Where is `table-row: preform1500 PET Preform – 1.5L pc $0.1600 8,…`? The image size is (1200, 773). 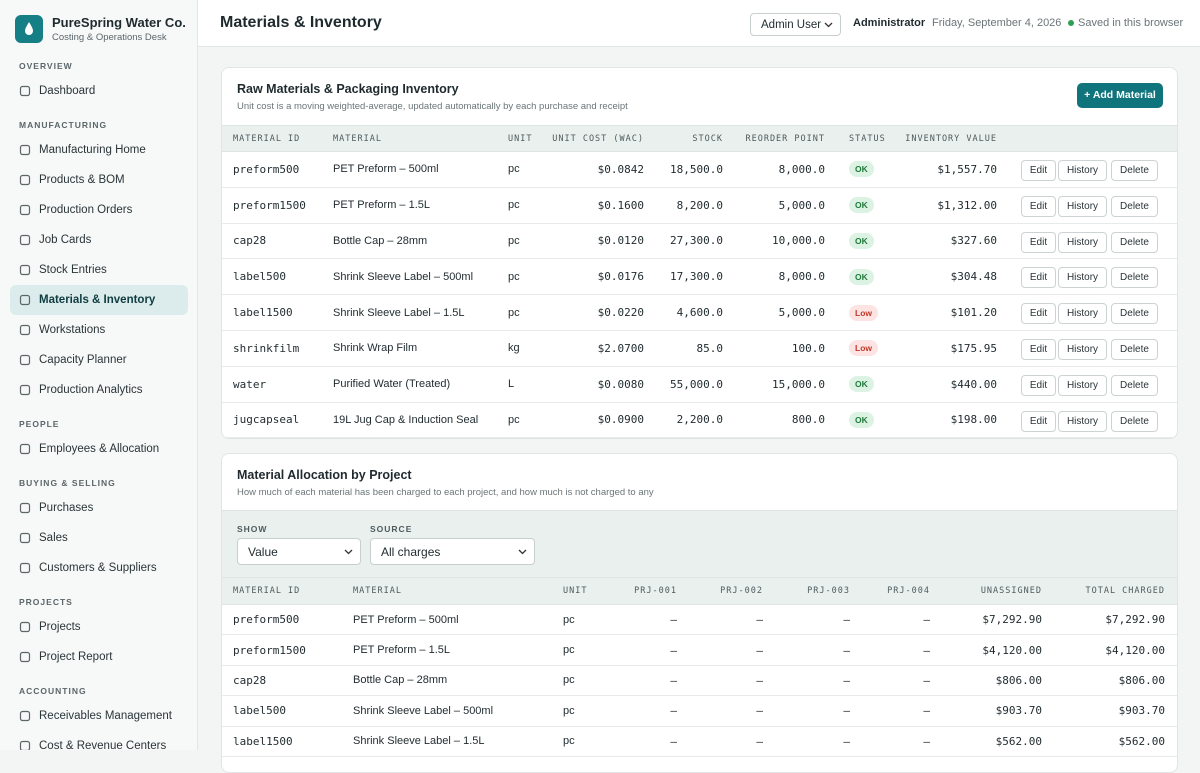 table-row: preform1500 PET Preform – 1.5L pc $0.1600 8,… is located at coordinates (699, 206).